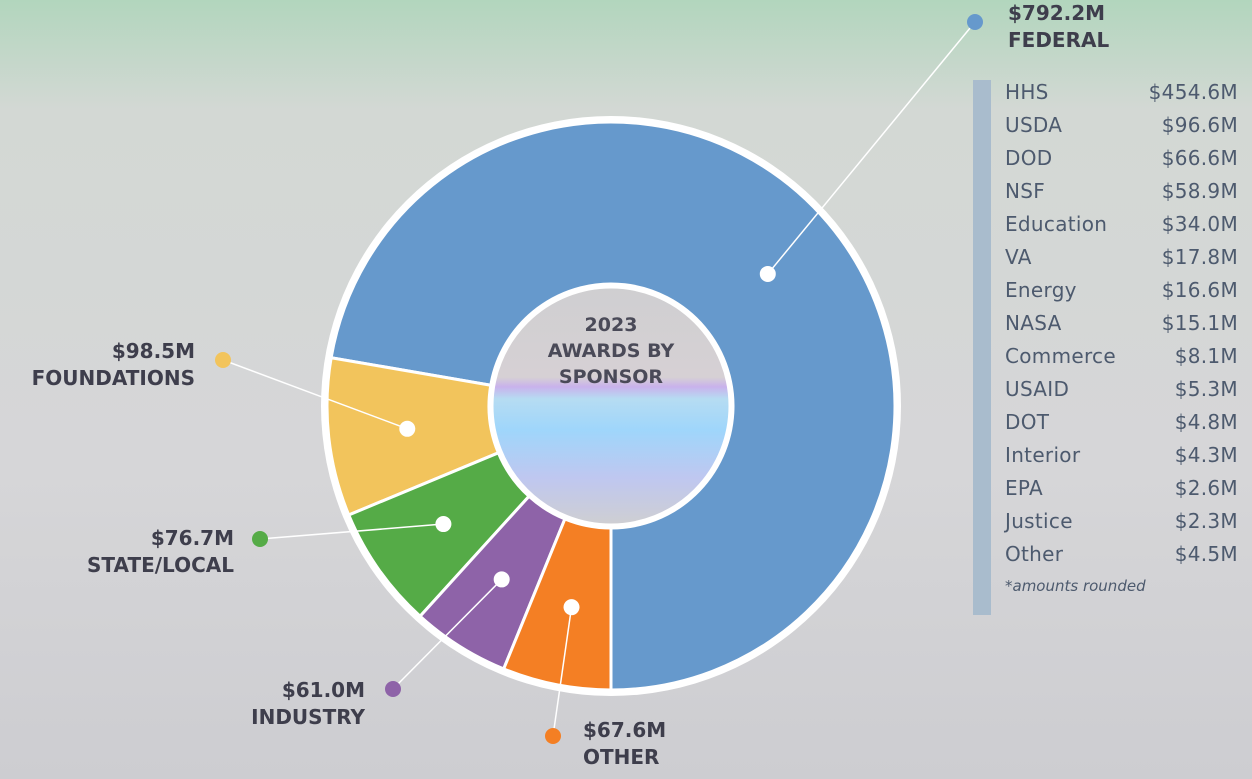 The height and width of the screenshot is (779, 1252). Describe the element at coordinates (1193, 92) in the screenshot. I see `agency-amount: $454.6M` at that location.